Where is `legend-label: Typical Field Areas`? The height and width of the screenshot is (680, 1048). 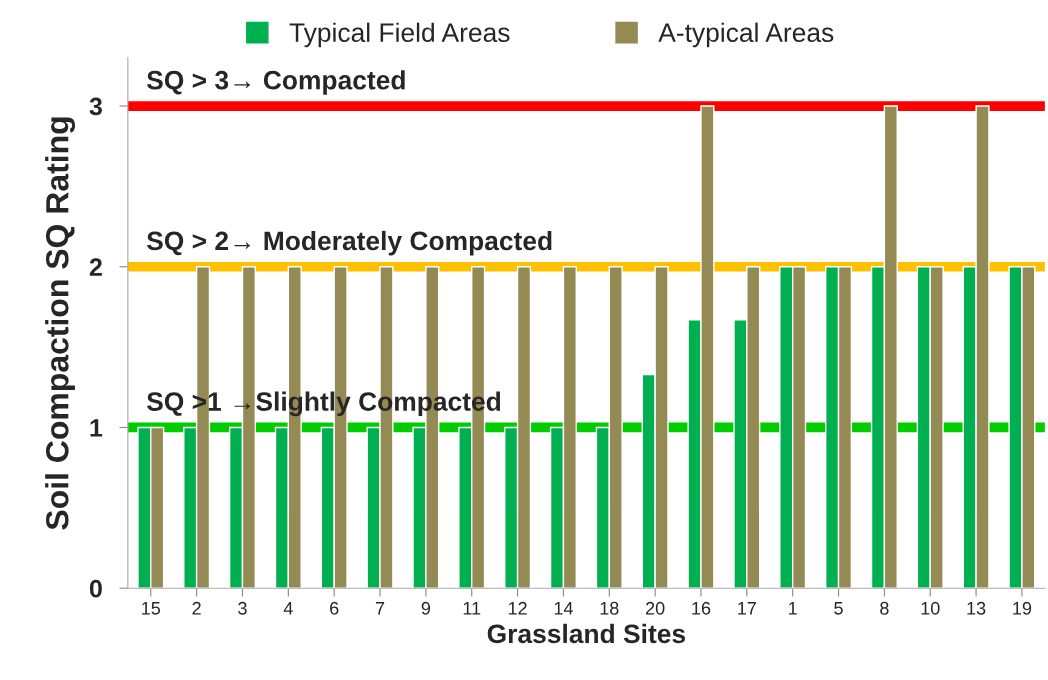 legend-label: Typical Field Areas is located at coordinates (399, 35).